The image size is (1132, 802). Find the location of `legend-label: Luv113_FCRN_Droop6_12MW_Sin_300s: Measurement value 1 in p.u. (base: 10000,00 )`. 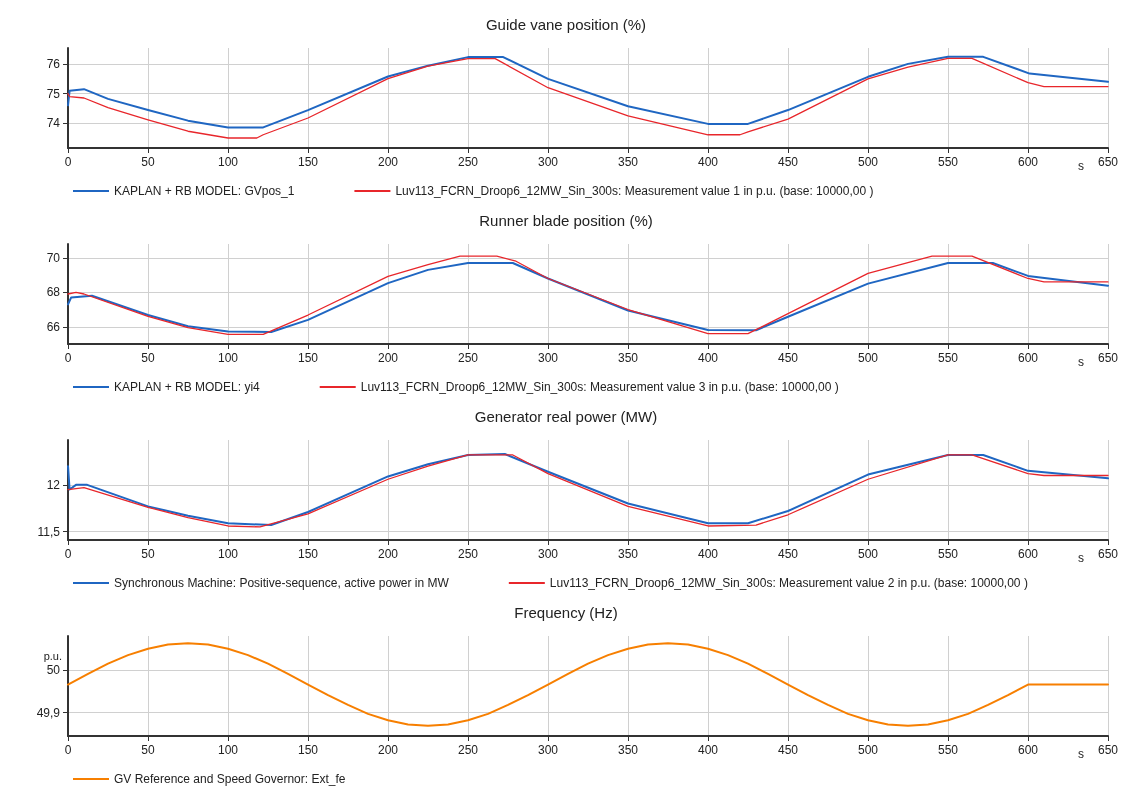

legend-label: Luv113_FCRN_Droop6_12MW_Sin_300s: Measurement value 1 in p.u. (base: 10000,00 ) is located at coordinates (634, 191).